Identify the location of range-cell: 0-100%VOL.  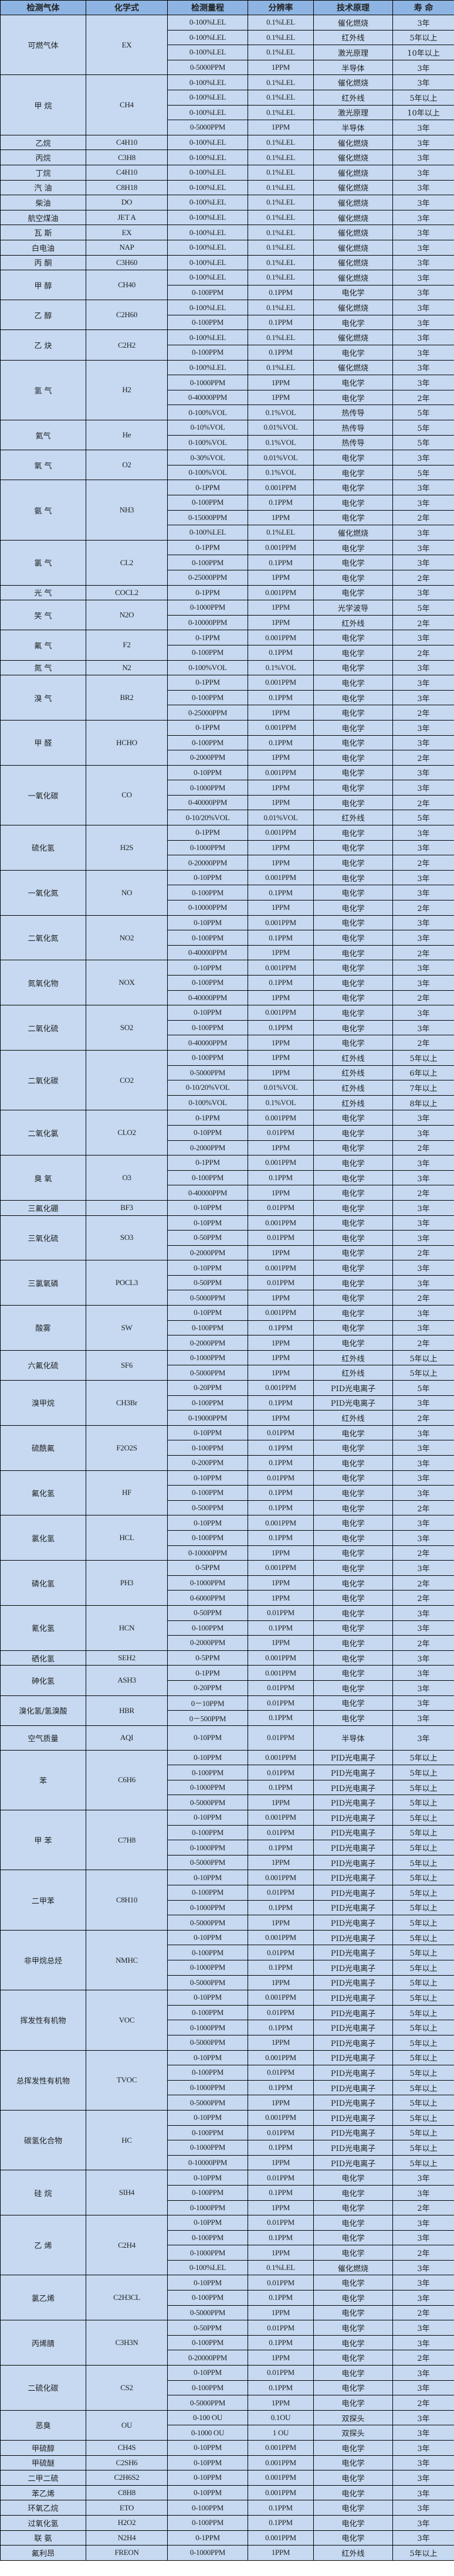
(207, 473).